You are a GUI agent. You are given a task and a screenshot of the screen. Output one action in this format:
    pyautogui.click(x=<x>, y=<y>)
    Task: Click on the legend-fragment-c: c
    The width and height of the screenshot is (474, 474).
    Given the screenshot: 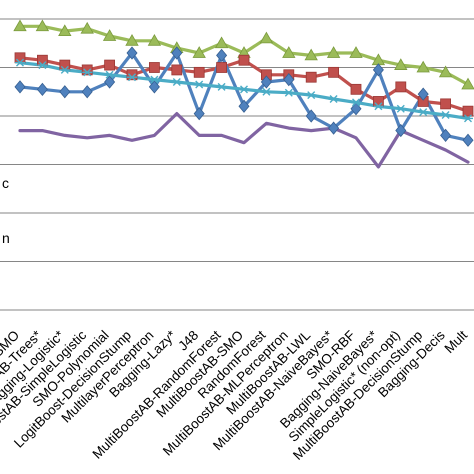 What is the action you would take?
    pyautogui.click(x=5, y=183)
    